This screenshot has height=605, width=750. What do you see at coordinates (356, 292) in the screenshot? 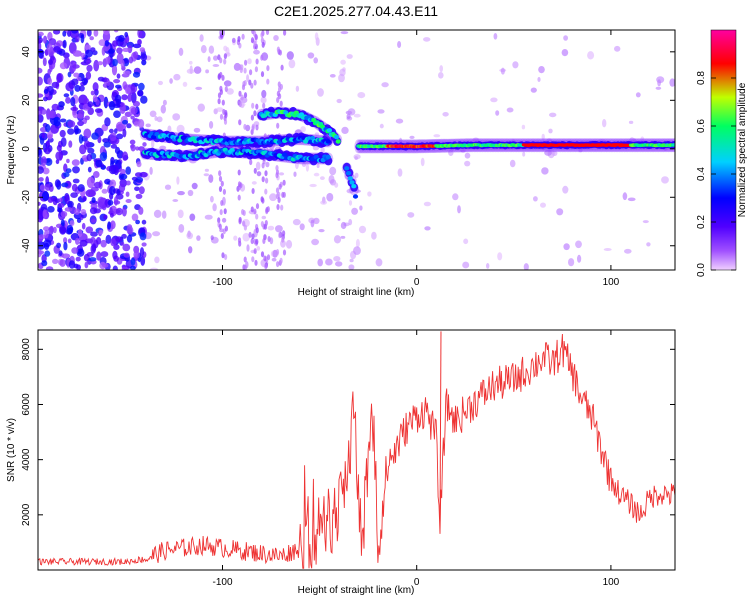
I see `spectrogram-x-axis-label: Height of straight line (km)` at bounding box center [356, 292].